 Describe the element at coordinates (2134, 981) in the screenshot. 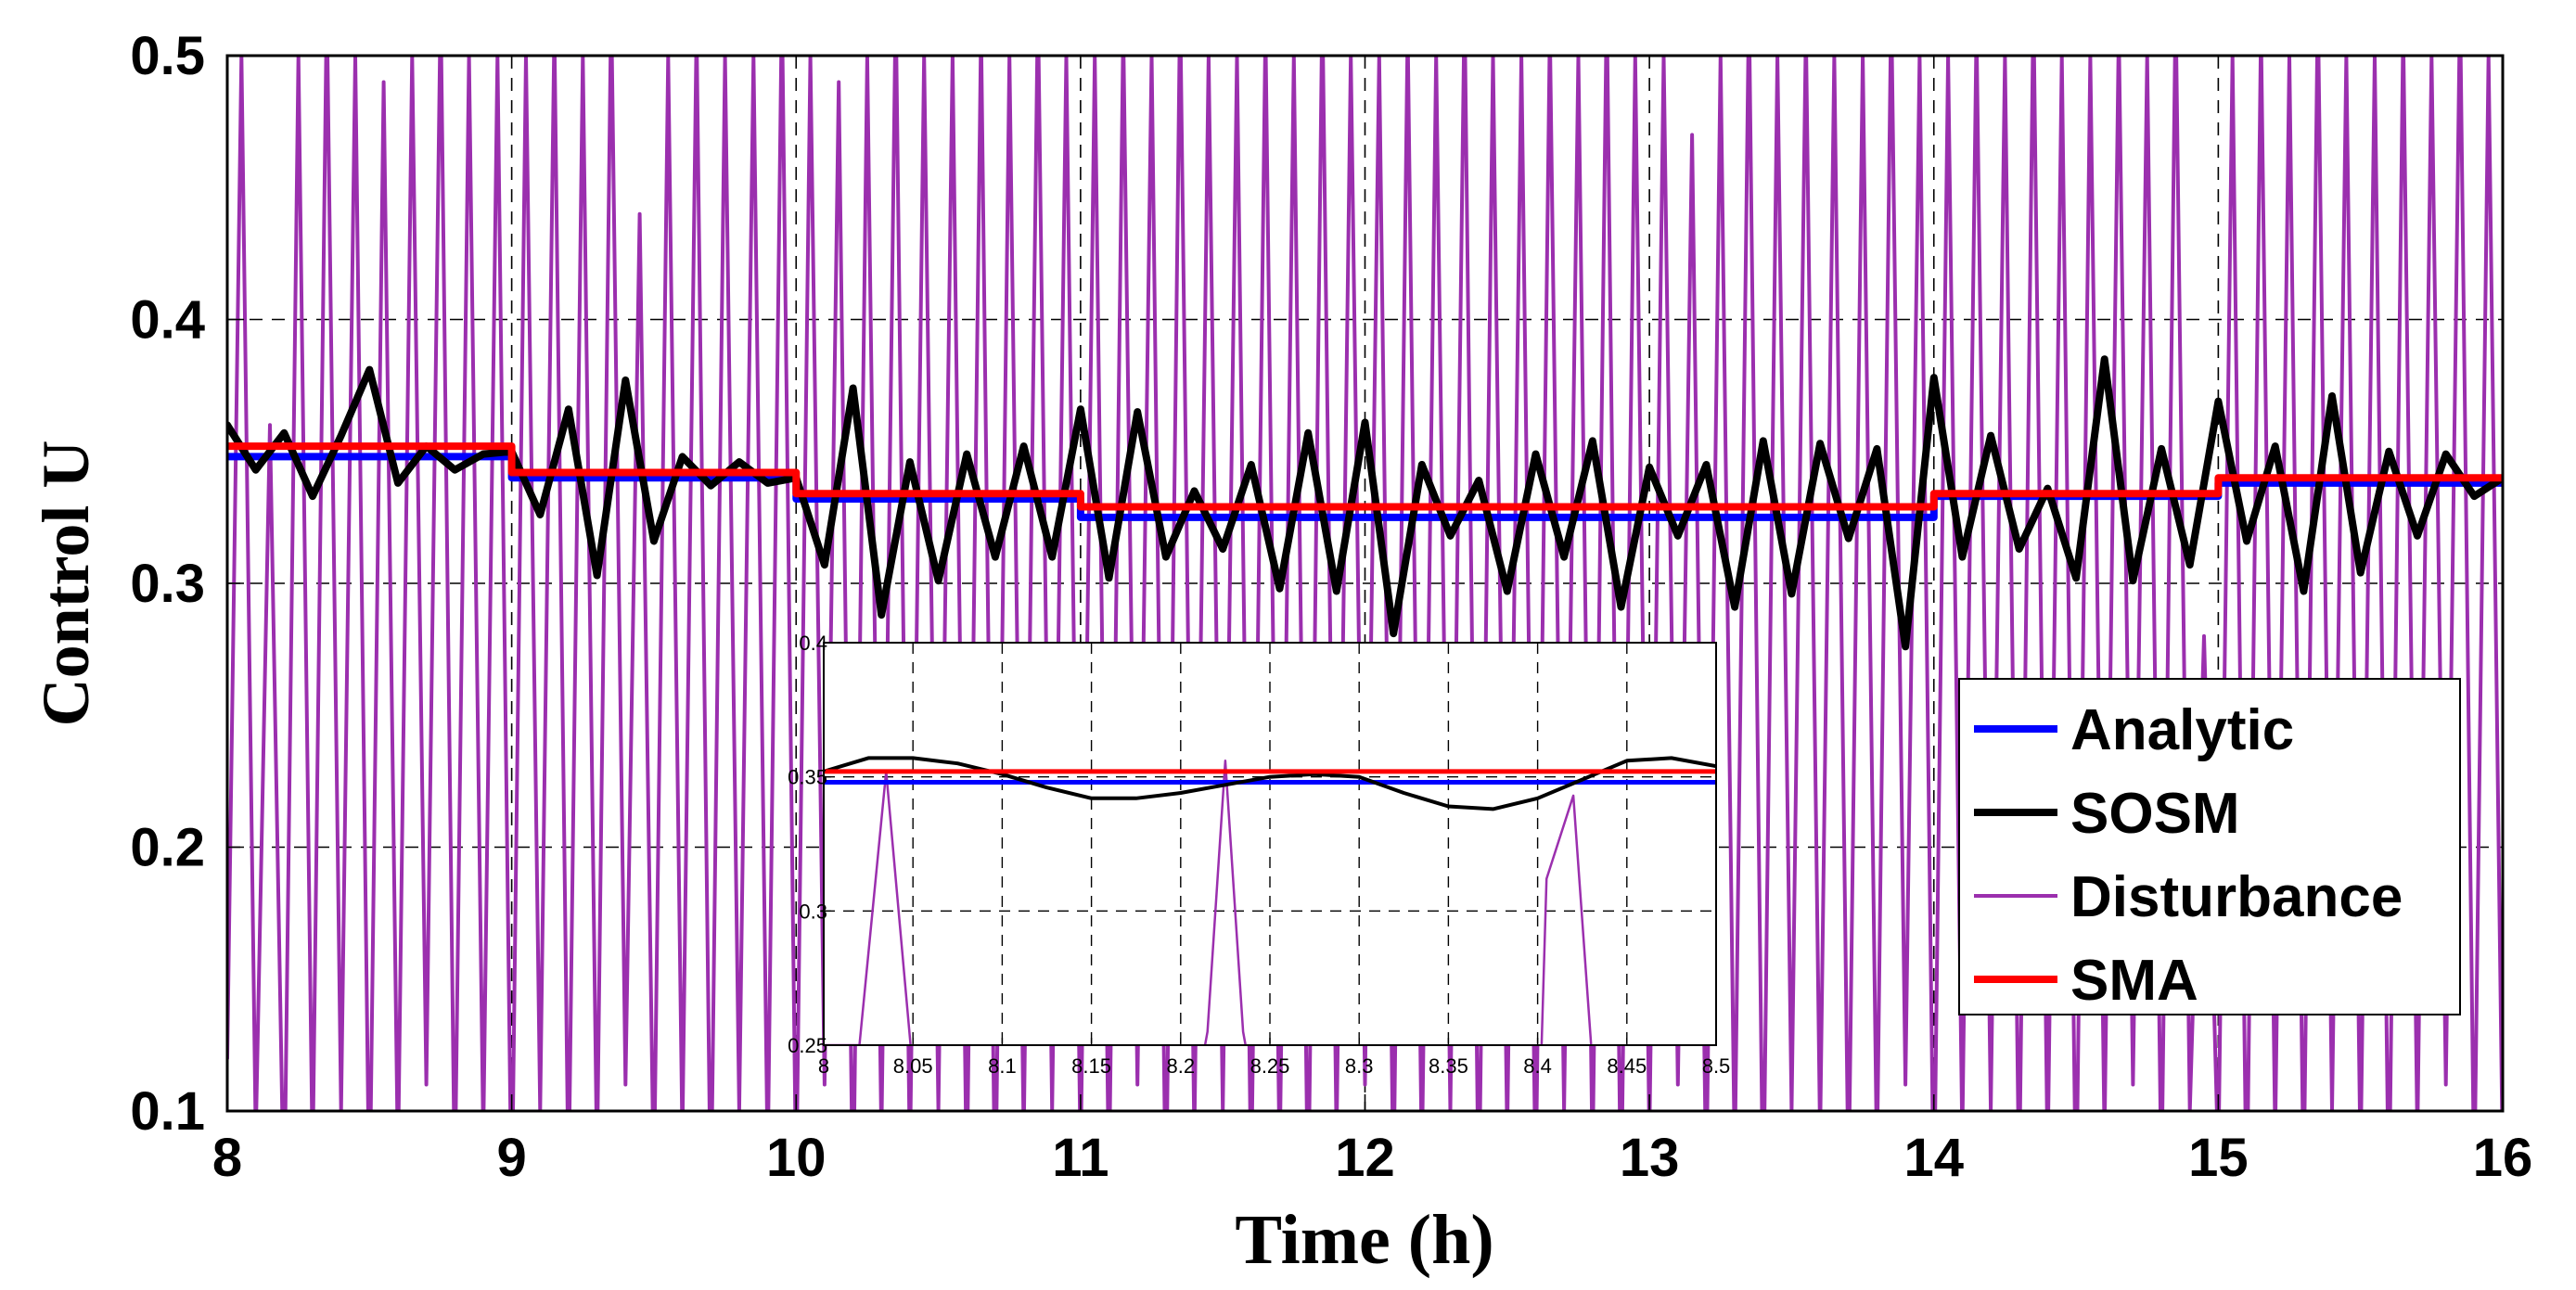

I see `legend-label-sma: SMA` at that location.